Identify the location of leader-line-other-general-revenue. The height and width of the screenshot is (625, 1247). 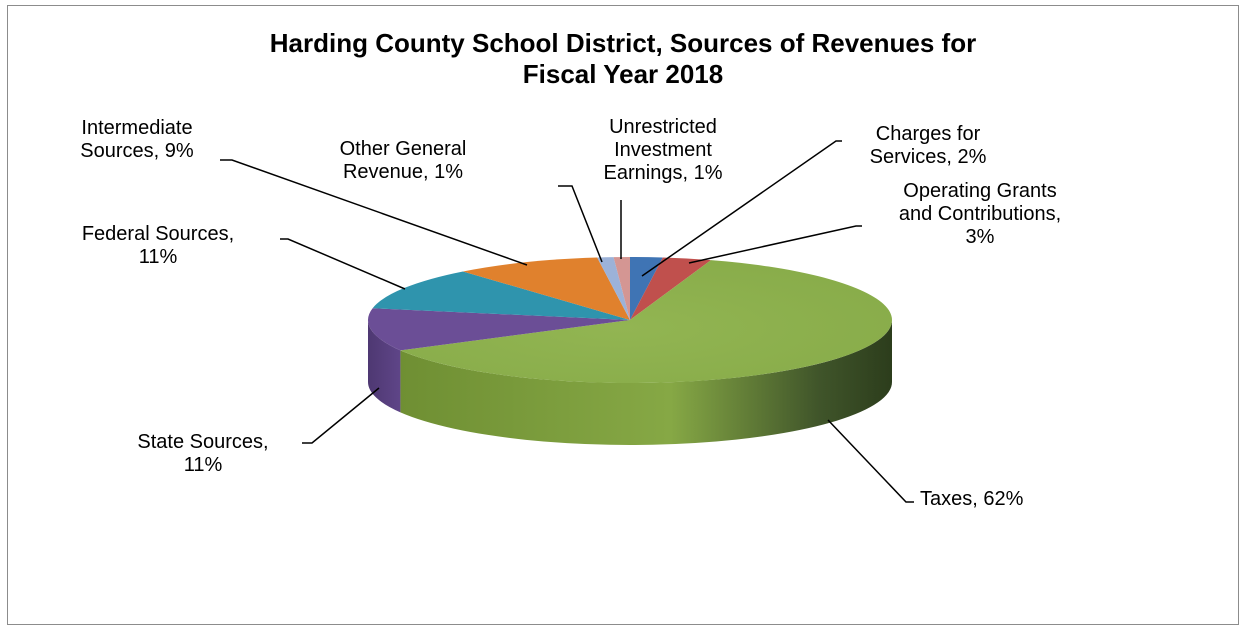
(580, 224).